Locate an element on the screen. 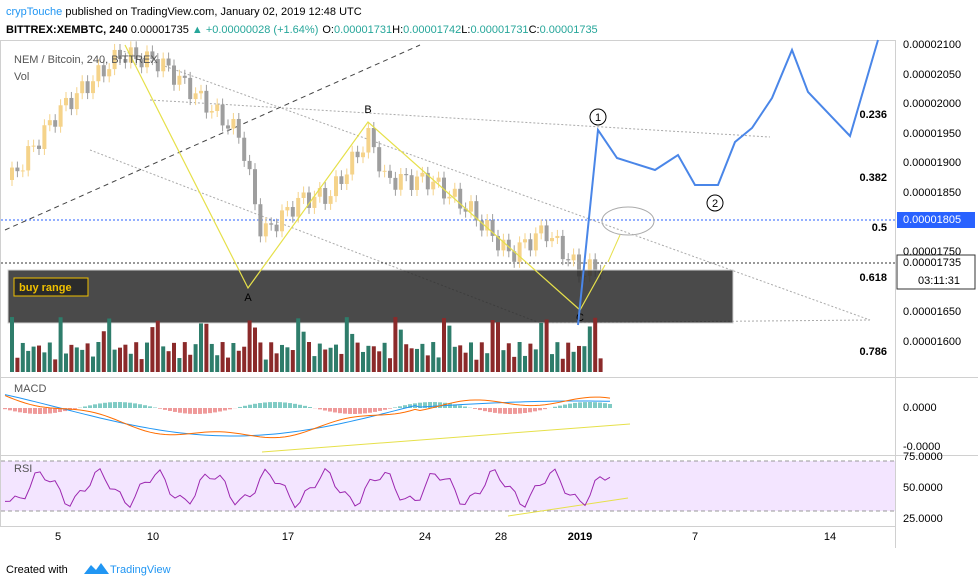 The image size is (978, 587). price-label: 0.00001600 is located at coordinates (932, 342).